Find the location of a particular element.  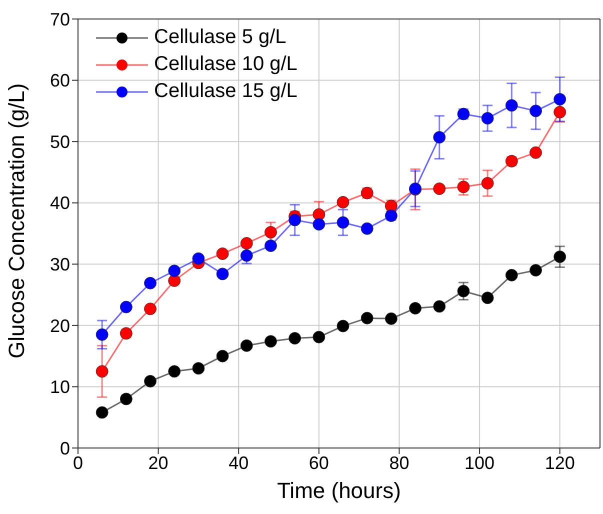

y-axis-title: Glucose Concentration (g/L) is located at coordinates (16, 220).